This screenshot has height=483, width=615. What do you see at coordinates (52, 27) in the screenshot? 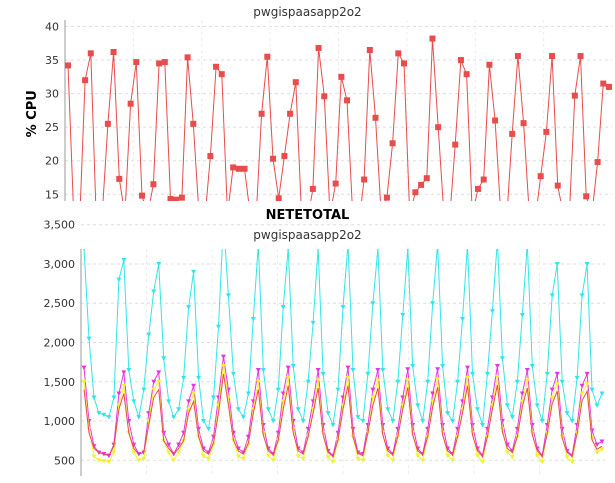
I see `y-tick-label: 40` at bounding box center [52, 27].